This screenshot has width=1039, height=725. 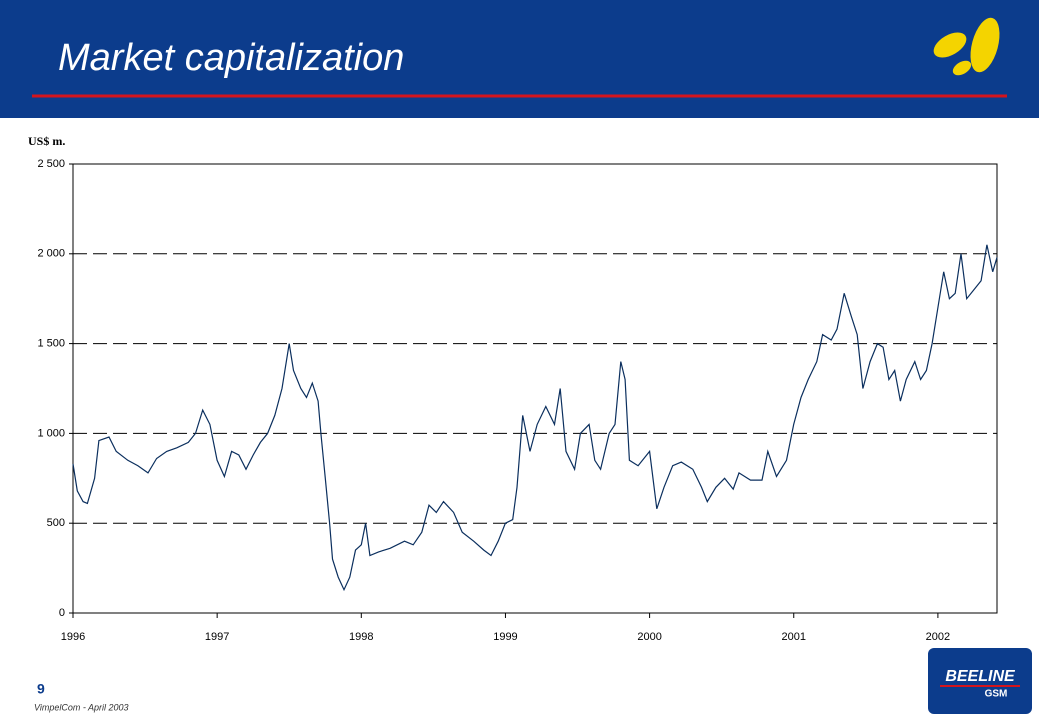 I want to click on y-tick-label: 1 000, so click(x=51, y=433).